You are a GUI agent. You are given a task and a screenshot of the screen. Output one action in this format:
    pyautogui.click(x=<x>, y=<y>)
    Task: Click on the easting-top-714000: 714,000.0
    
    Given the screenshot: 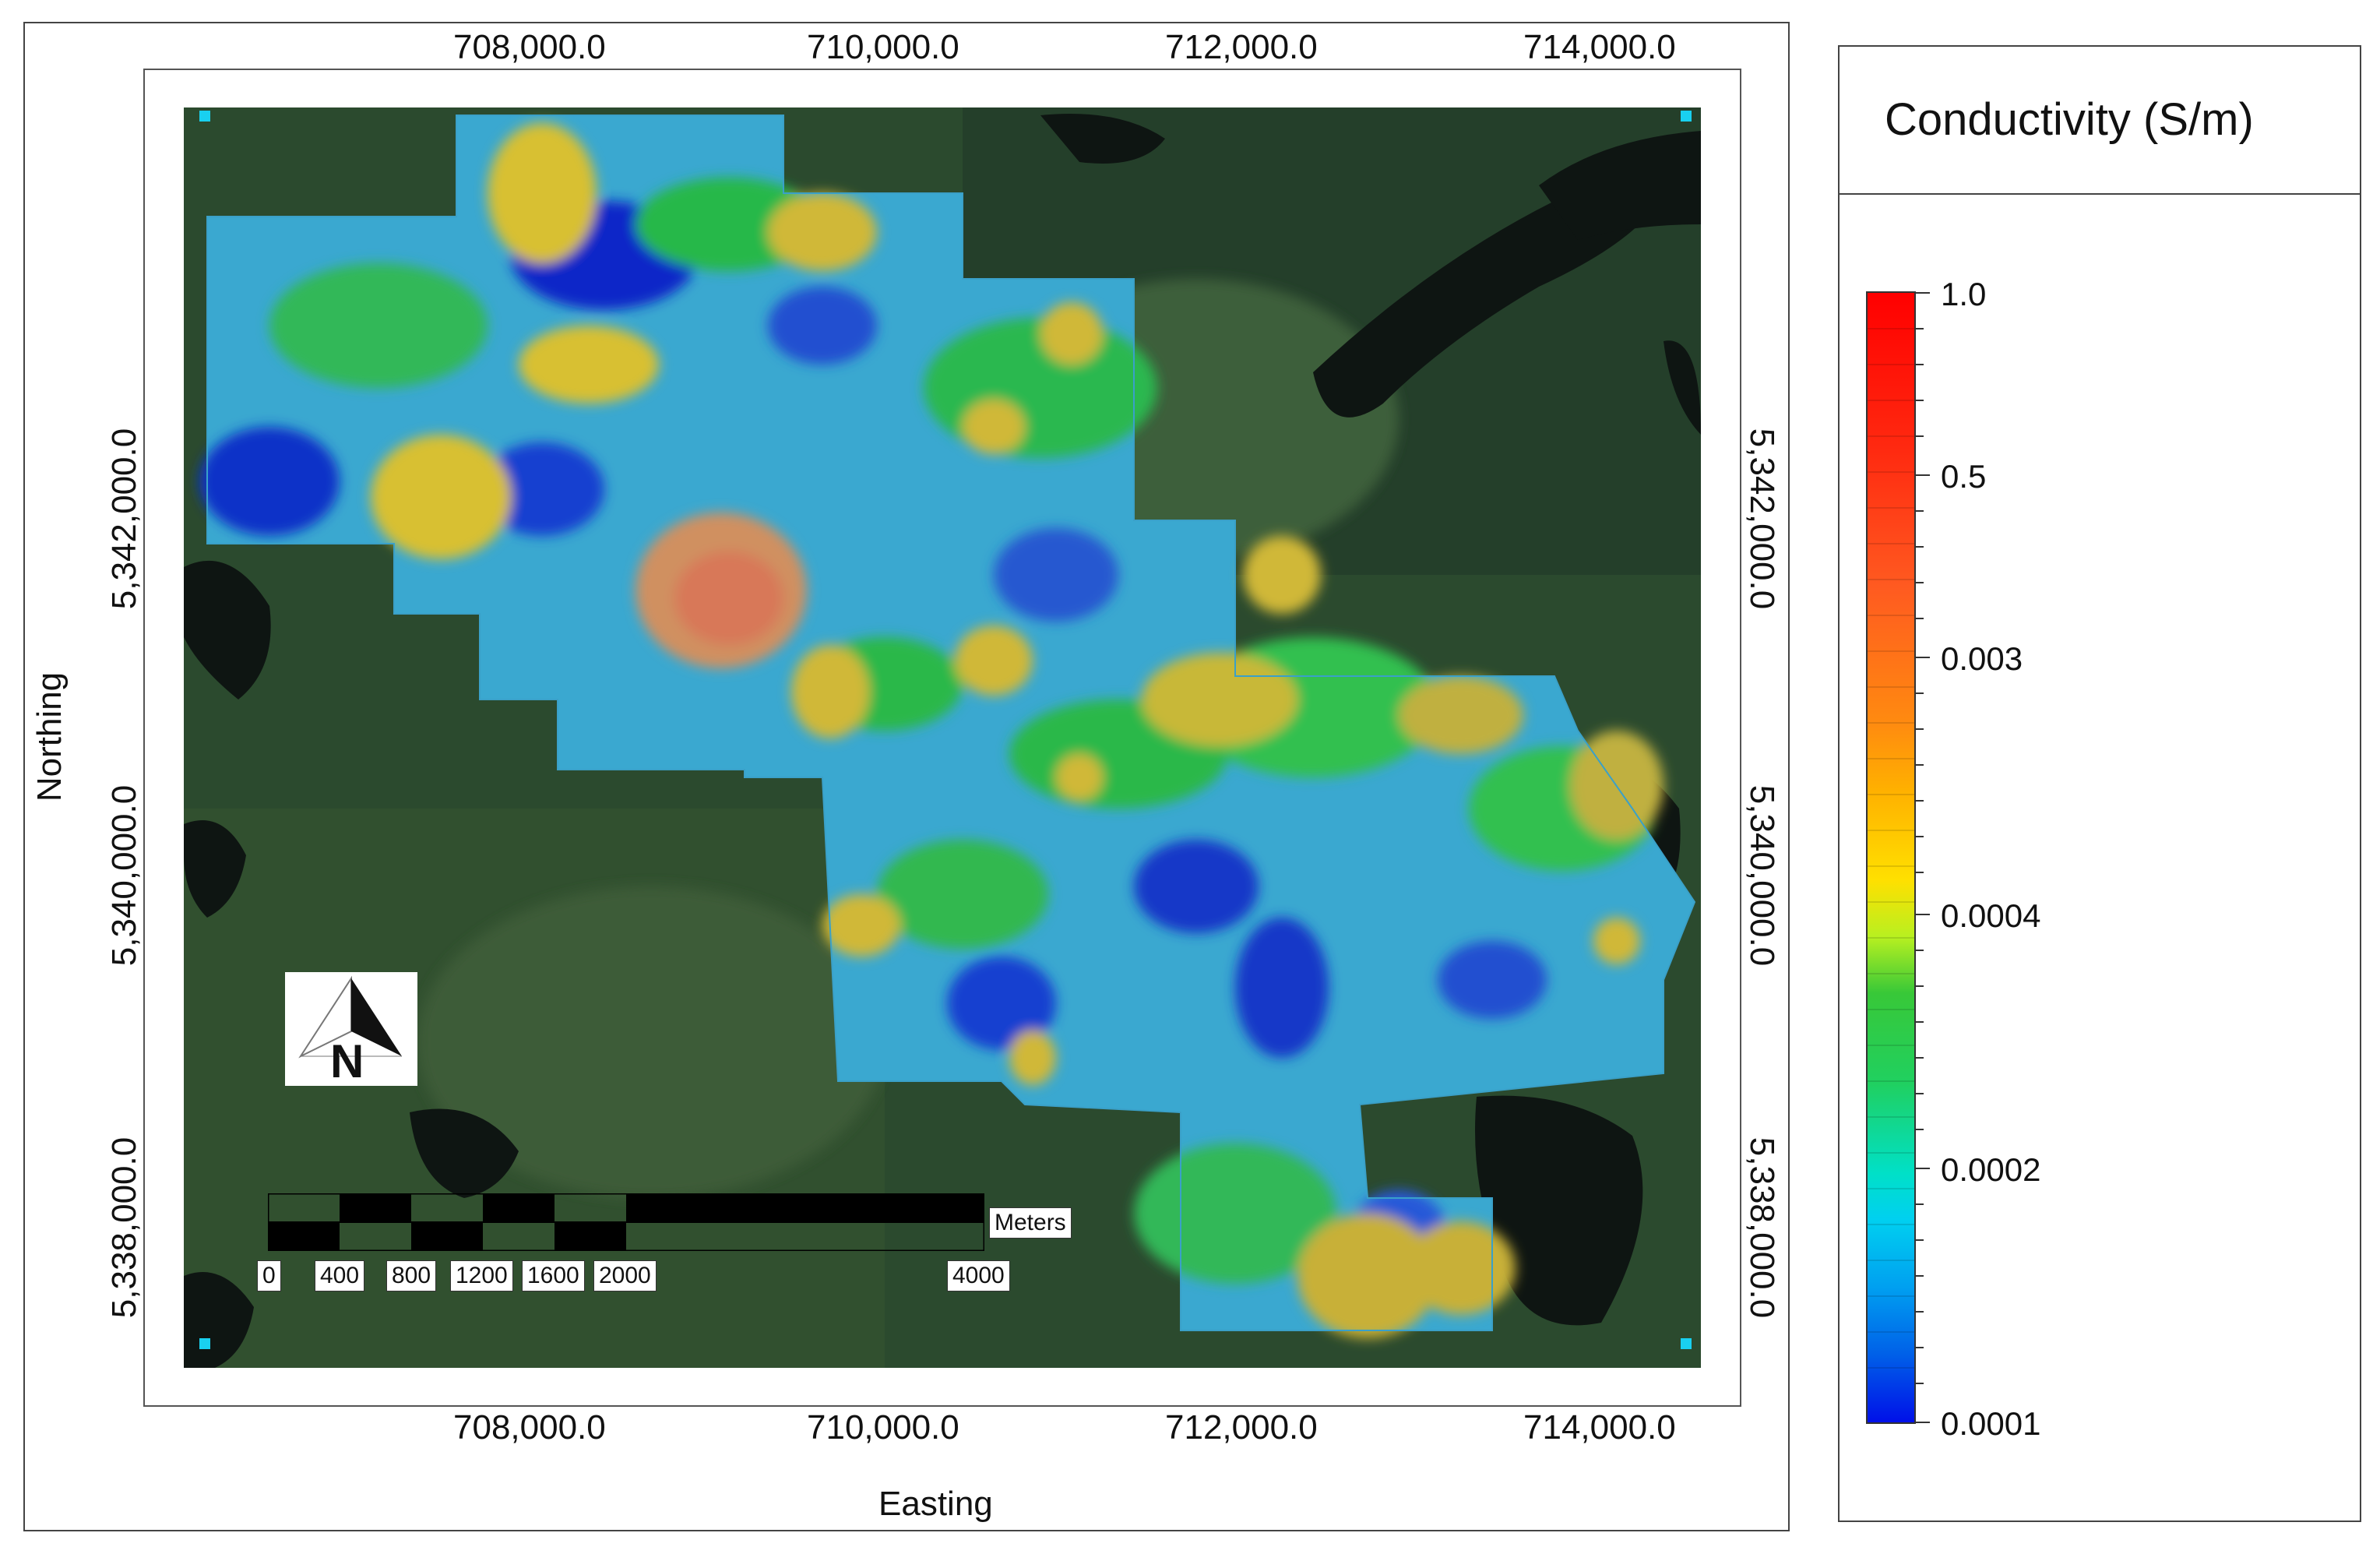 What is the action you would take?
    pyautogui.click(x=1599, y=47)
    